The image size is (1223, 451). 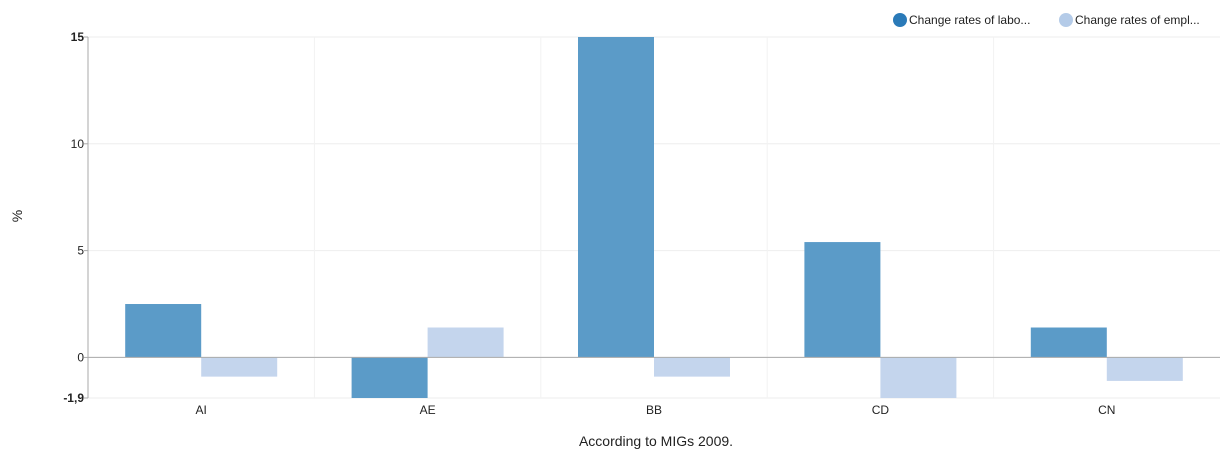 I want to click on x-tick-label-ae: AE, so click(x=428, y=410).